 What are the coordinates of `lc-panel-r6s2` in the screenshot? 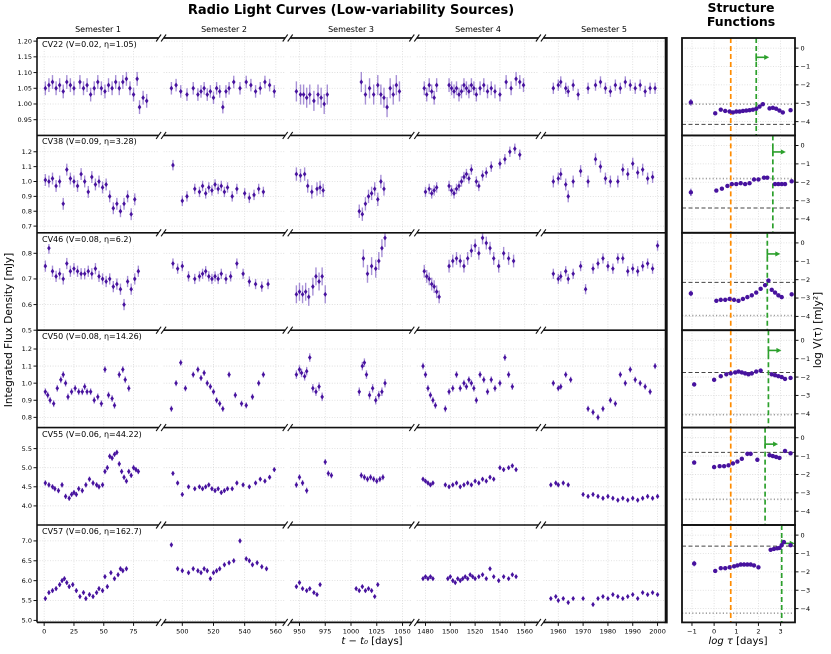 It's located at (224, 574).